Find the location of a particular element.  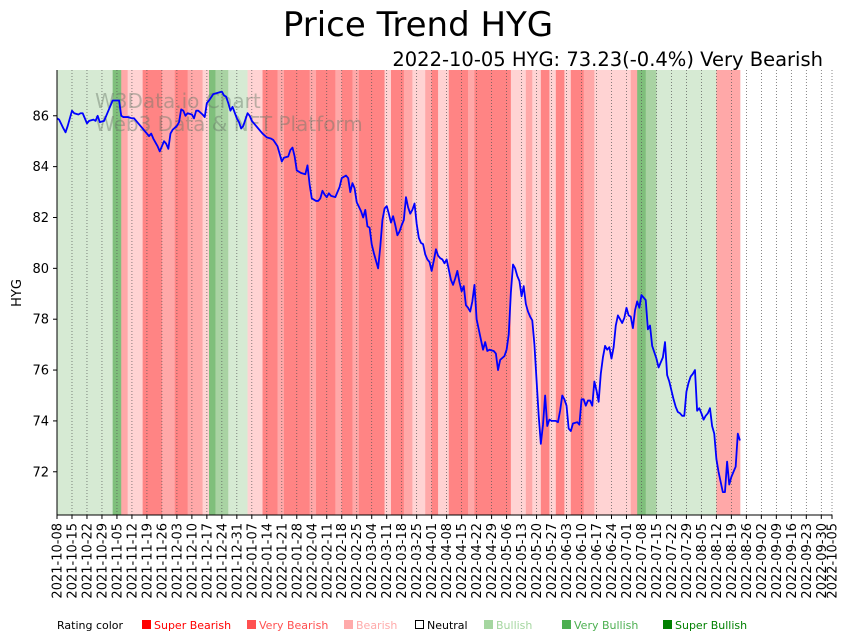

chart-title: Price Trend HYG is located at coordinates (418, 25).